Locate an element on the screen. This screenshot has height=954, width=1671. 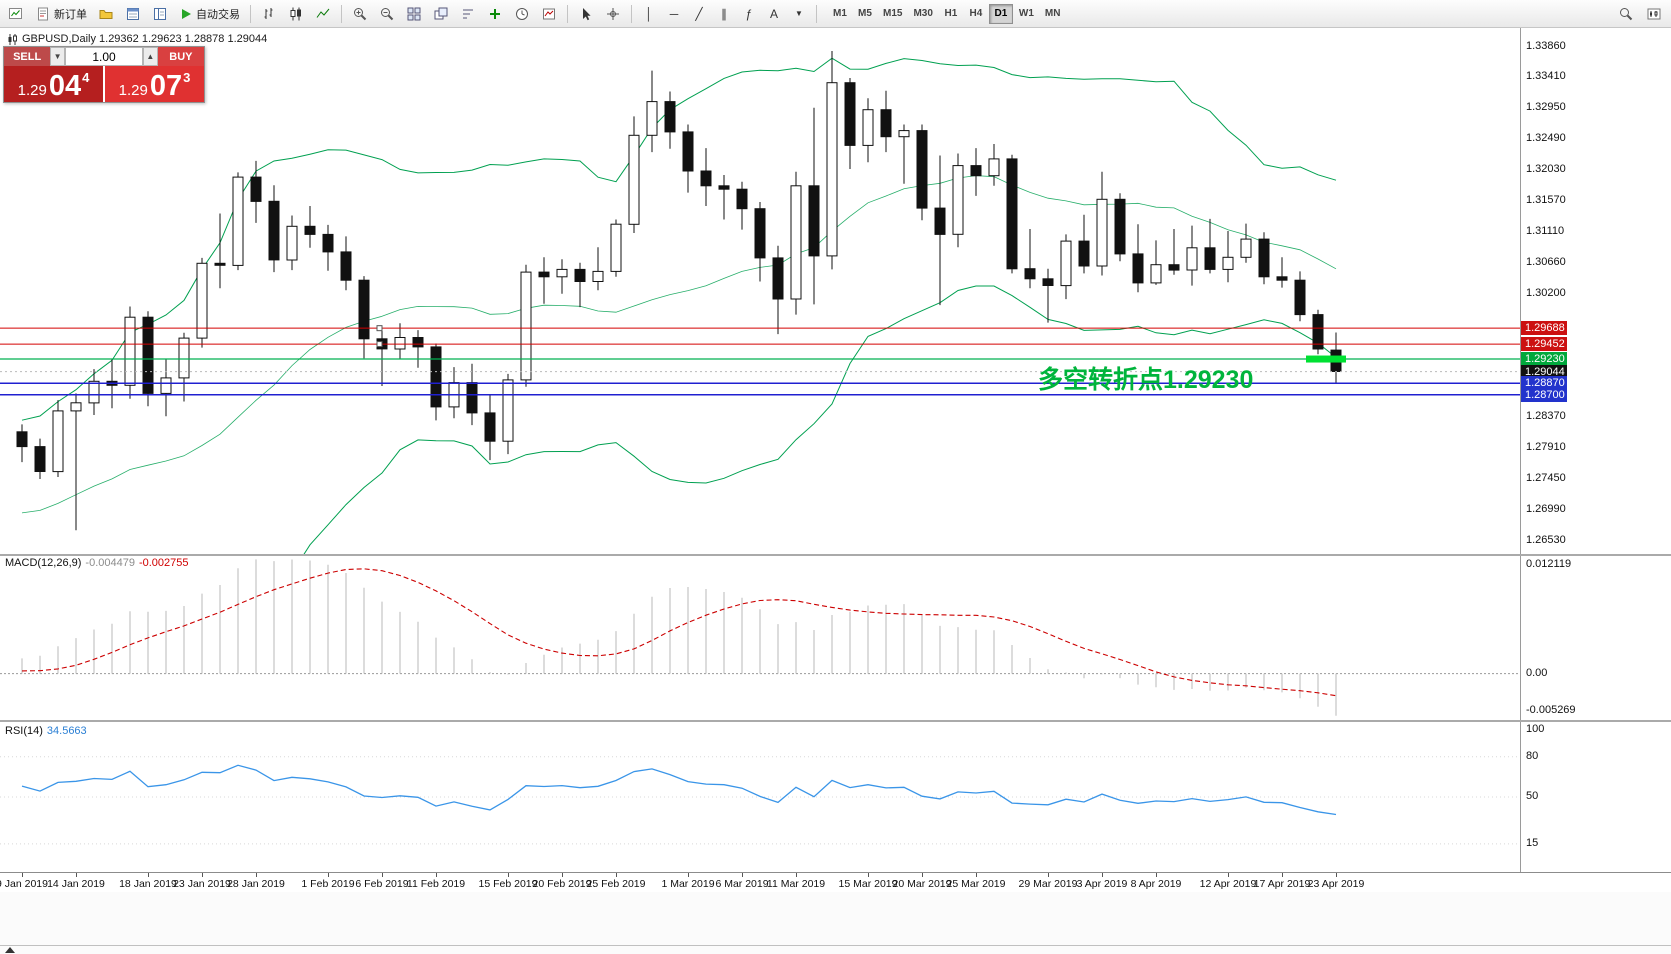
profiles-button is located at coordinates (106, 13).